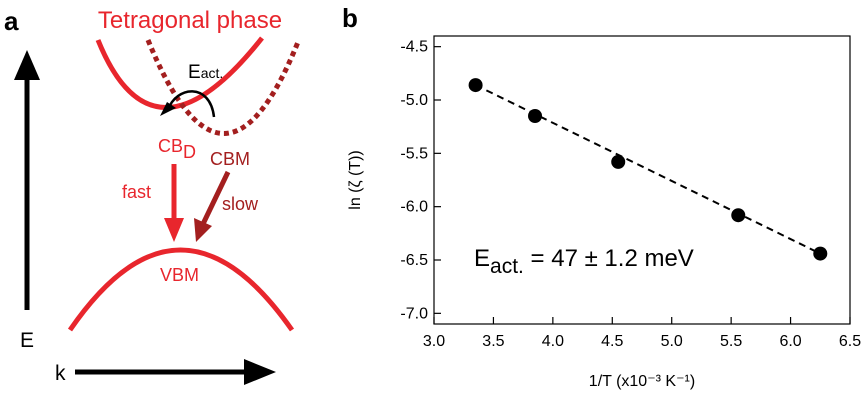 This screenshot has height=396, width=864. I want to click on x-tick-label: 3.0, so click(434, 341).